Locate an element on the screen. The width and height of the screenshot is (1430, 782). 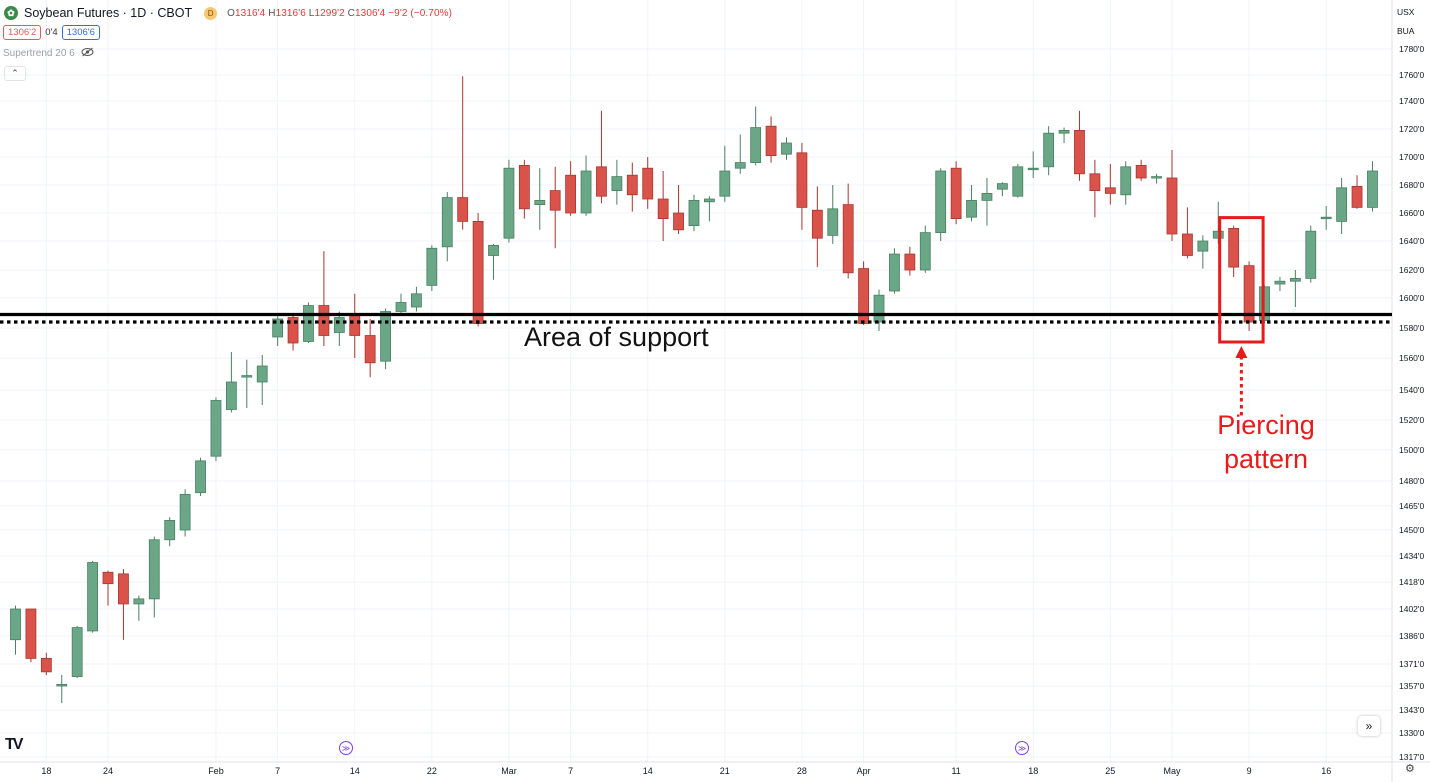
double-chevron-right-icon: » is located at coordinates (1369, 726).